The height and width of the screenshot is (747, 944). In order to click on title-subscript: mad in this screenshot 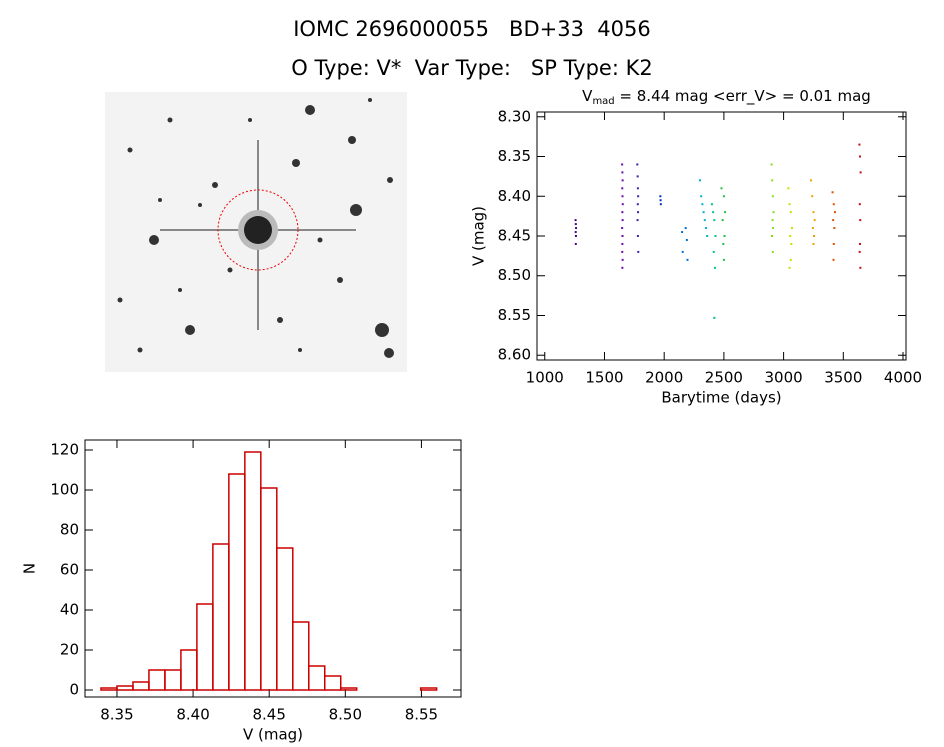, I will do `click(603, 101)`.